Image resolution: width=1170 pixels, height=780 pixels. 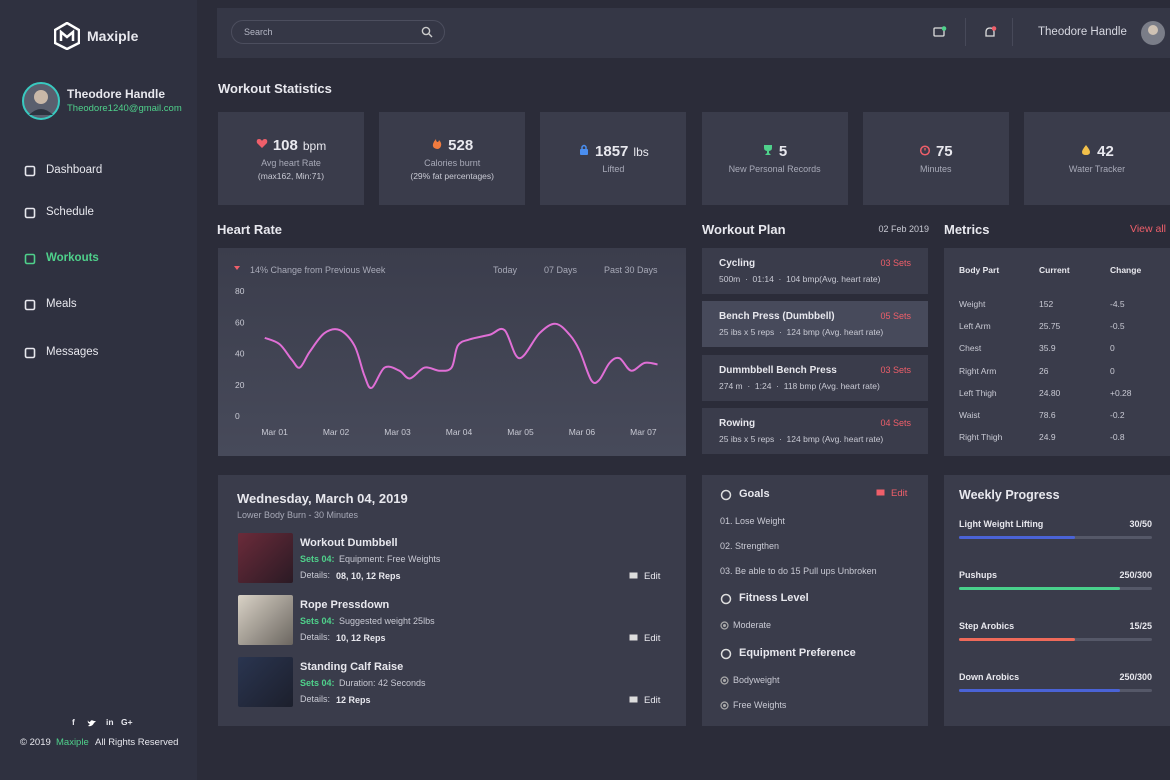 What do you see at coordinates (1054, 270) in the screenshot?
I see `metrics-header: Current` at bounding box center [1054, 270].